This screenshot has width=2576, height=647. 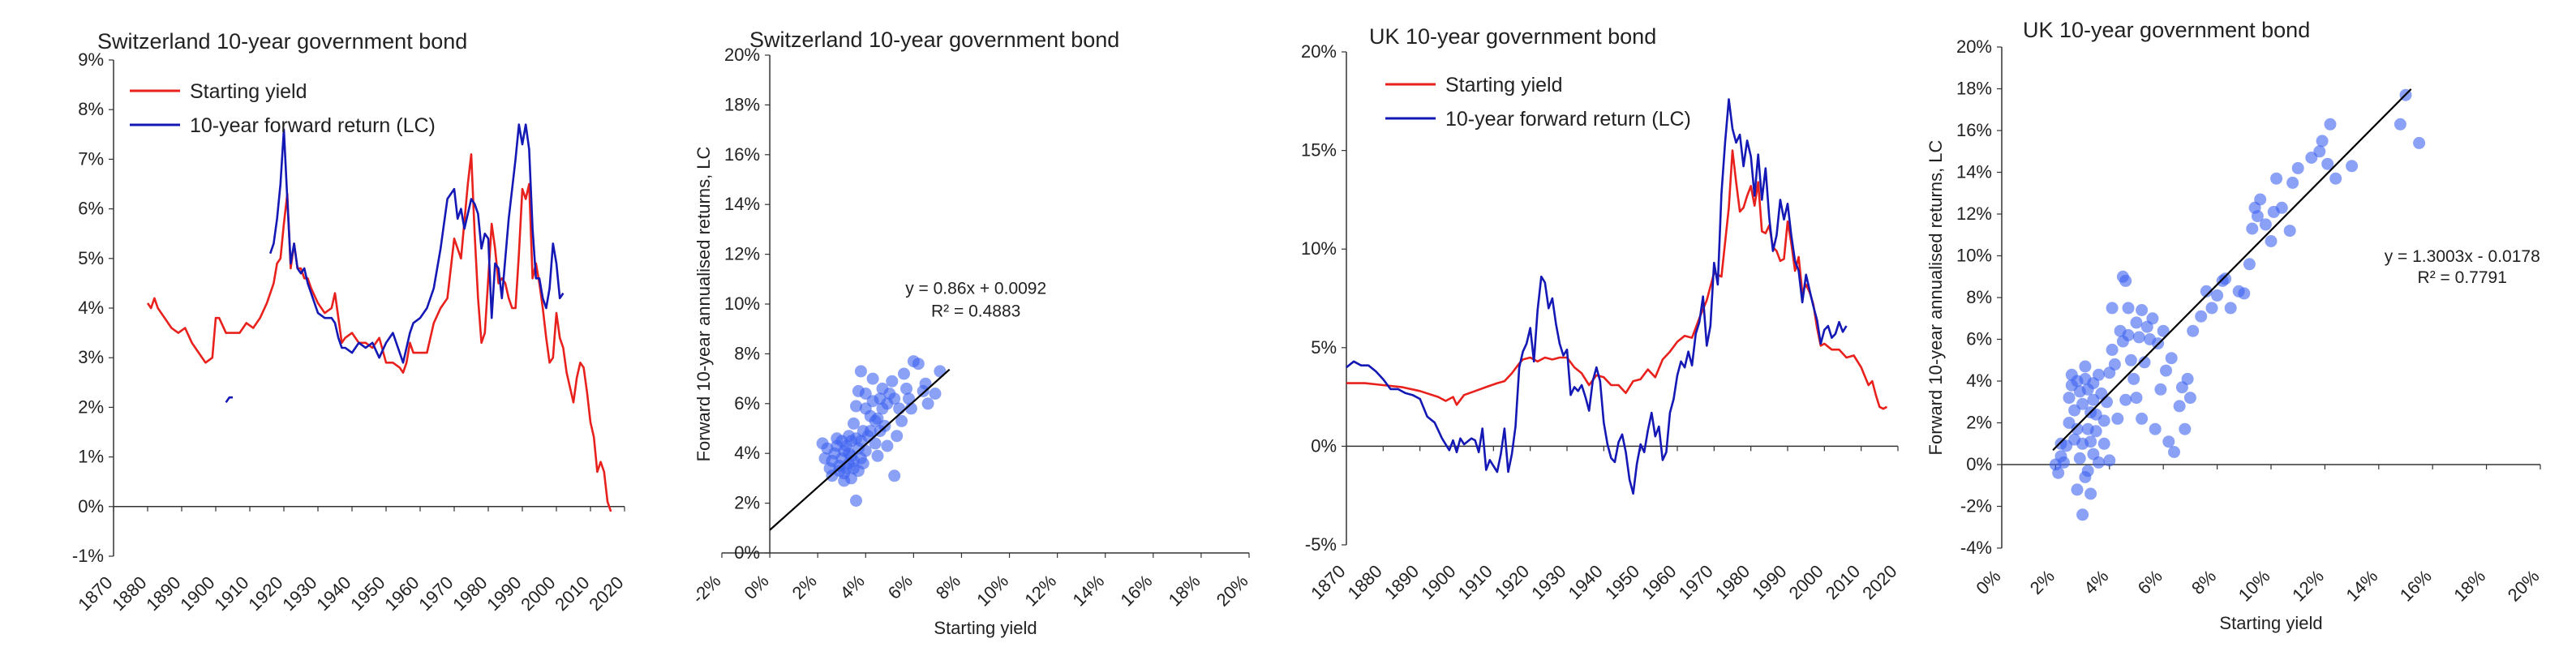 What do you see at coordinates (948, 587) in the screenshot?
I see `x-tick-label: 8%` at bounding box center [948, 587].